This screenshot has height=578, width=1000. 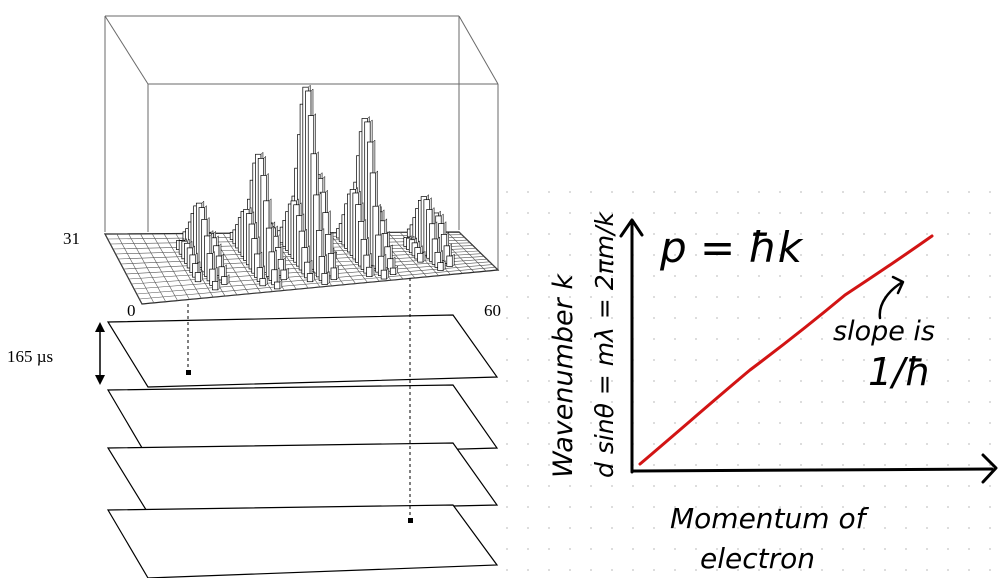 What do you see at coordinates (100, 327) in the screenshot?
I see `spacing-arrow-top` at bounding box center [100, 327].